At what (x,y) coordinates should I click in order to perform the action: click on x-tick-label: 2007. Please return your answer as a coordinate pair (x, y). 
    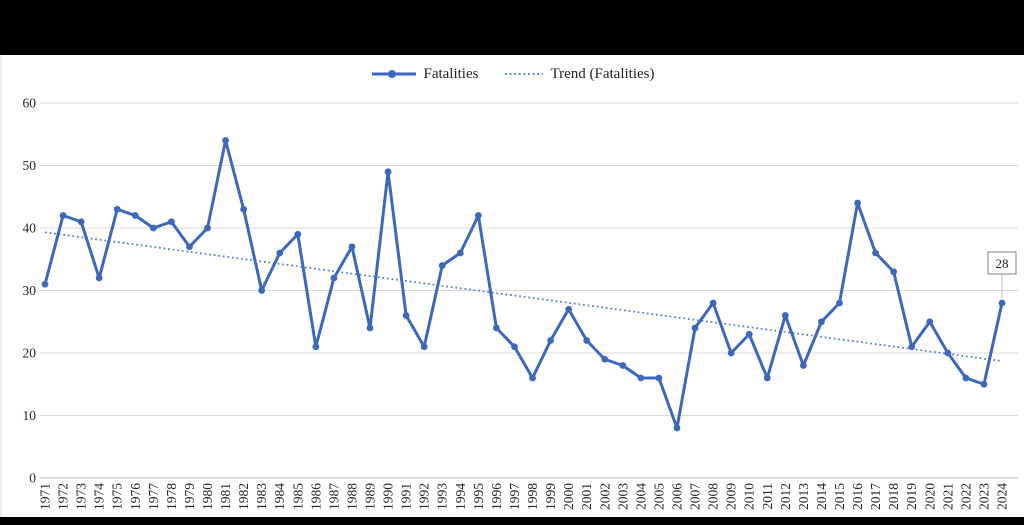
    Looking at the image, I should click on (695, 496).